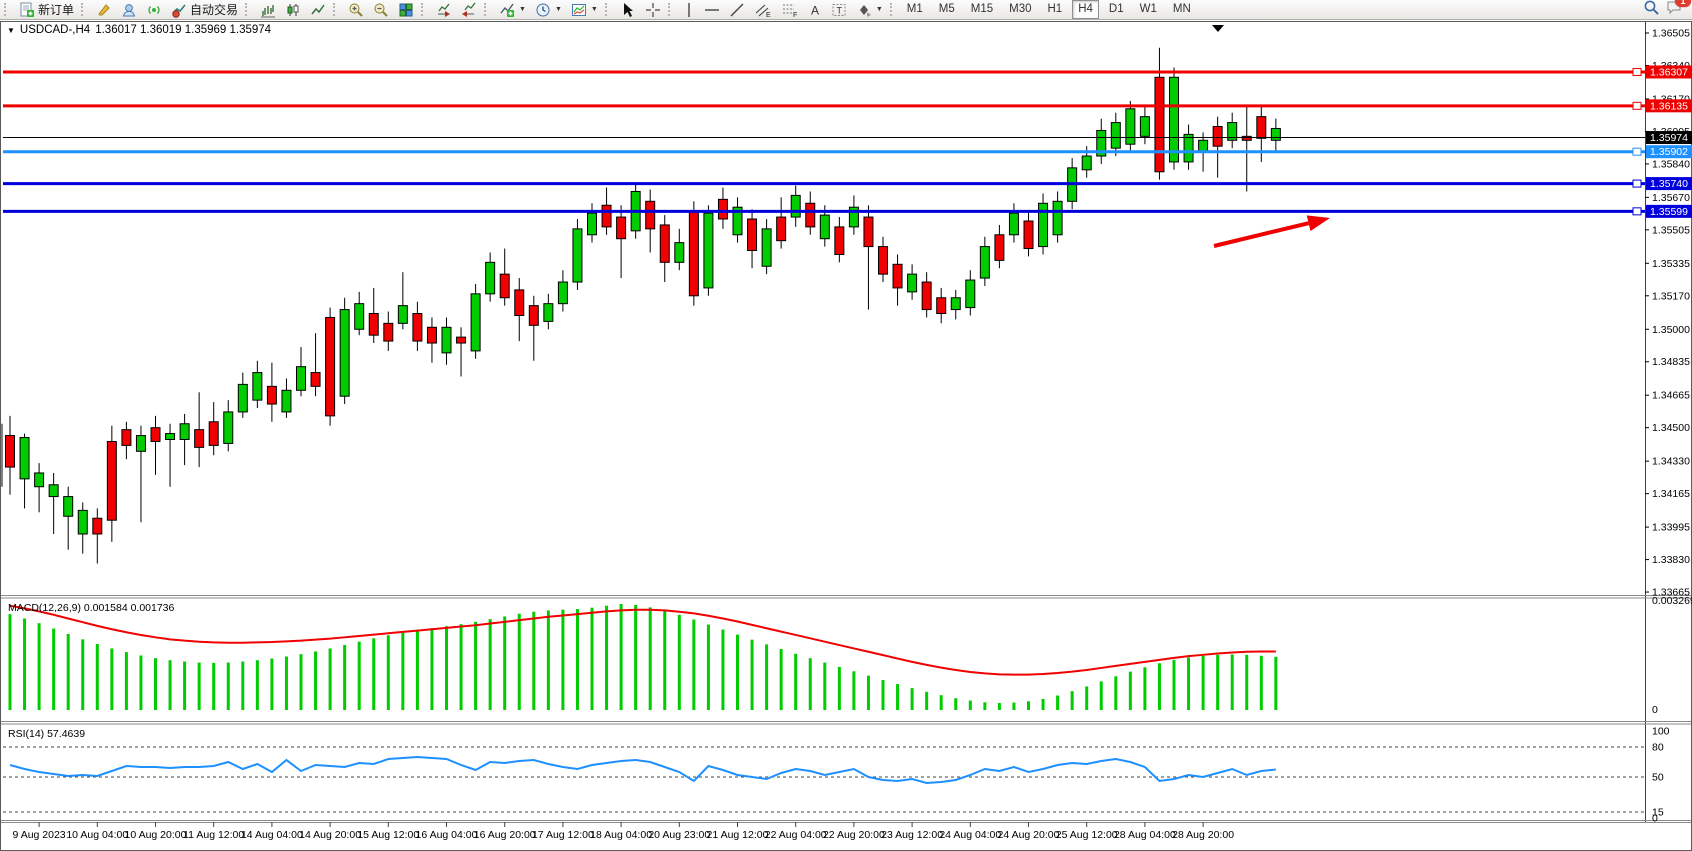  Describe the element at coordinates (847, 184) in the screenshot. I see `price-line-1.35740: 1.35740` at that location.